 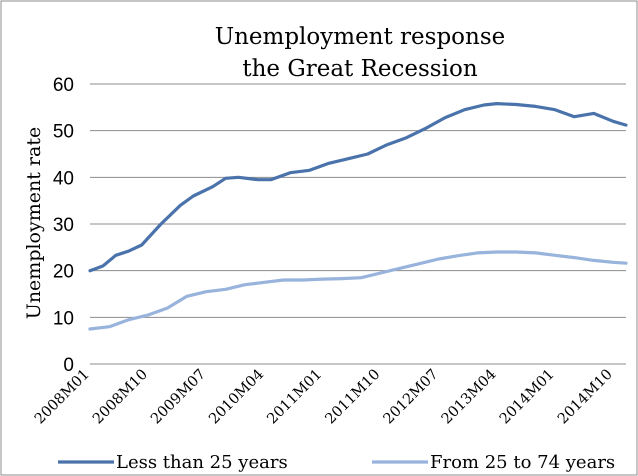 What do you see at coordinates (34, 223) in the screenshot?
I see `y-axis-label: Unemployment rate` at bounding box center [34, 223].